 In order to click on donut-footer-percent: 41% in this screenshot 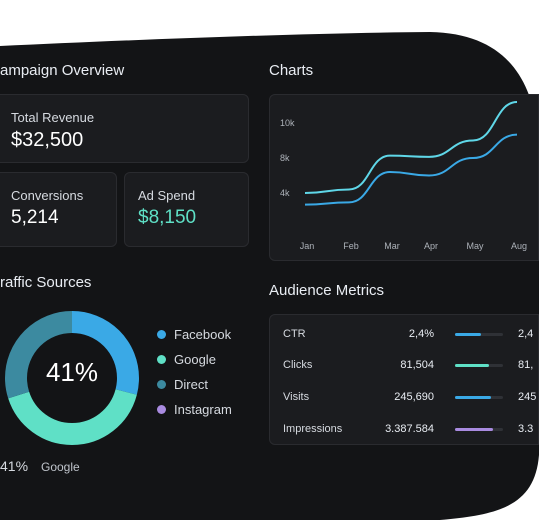, I will do `click(14, 466)`.